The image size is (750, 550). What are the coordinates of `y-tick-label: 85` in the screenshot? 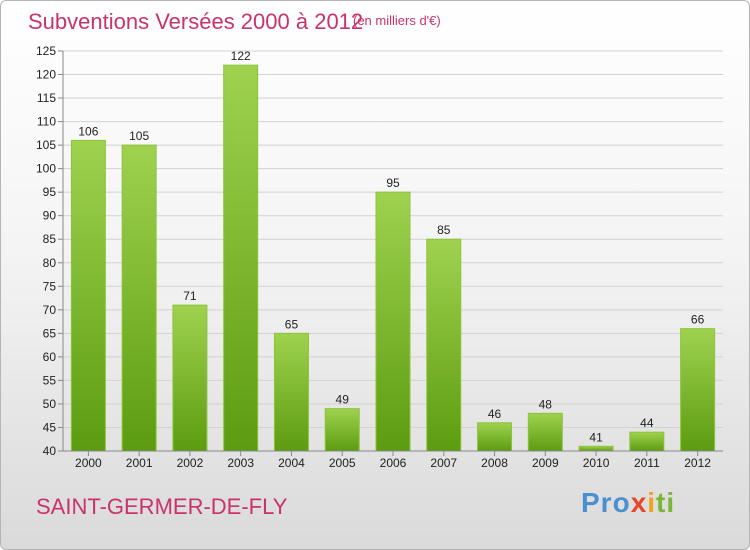 It's located at (50, 239).